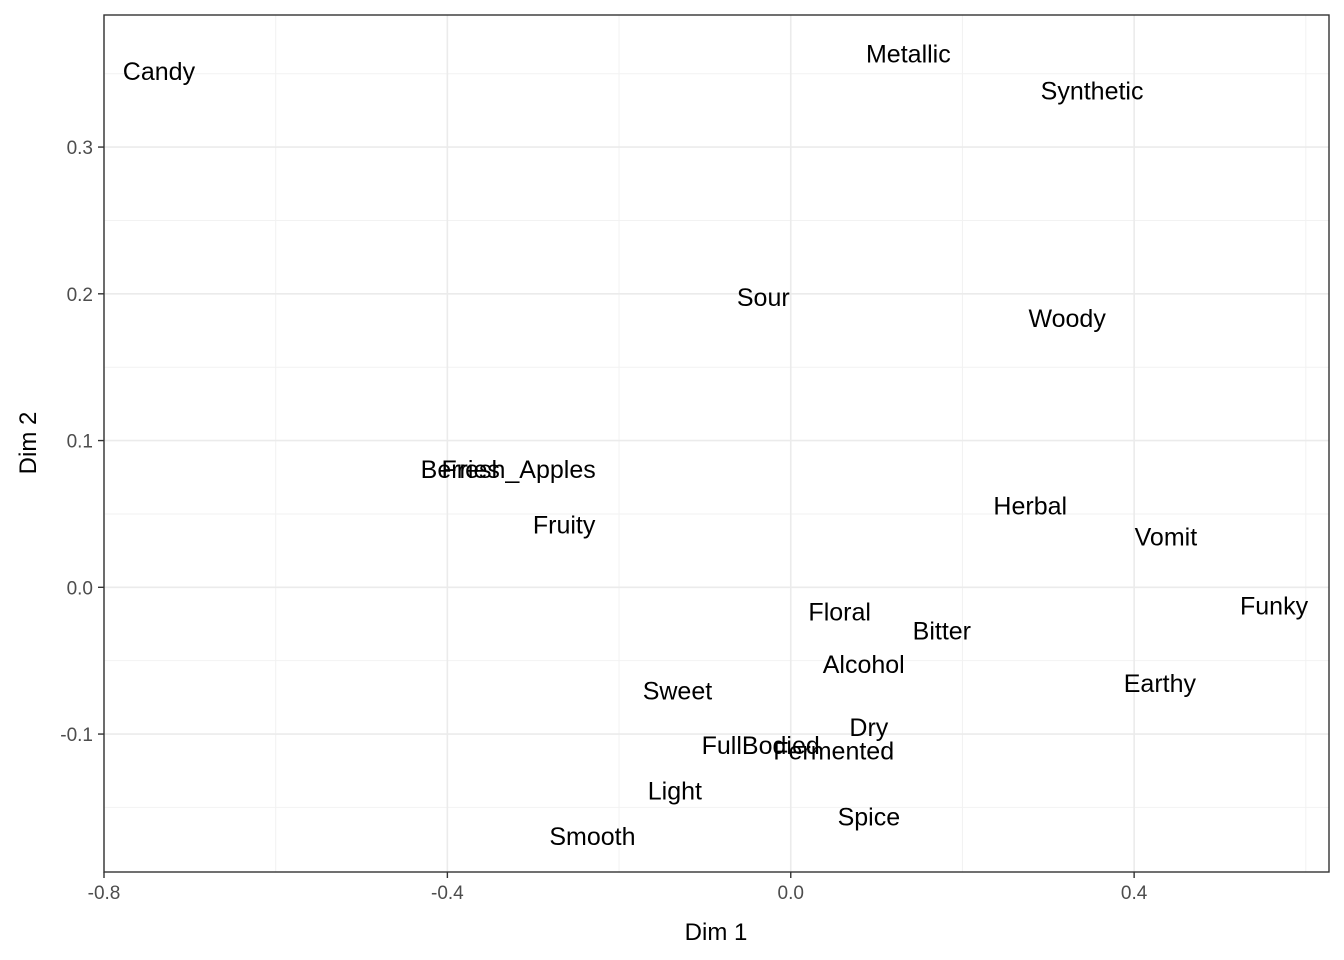 This screenshot has height=960, width=1344. I want to click on y-tick-label: 0.0, so click(80, 588).